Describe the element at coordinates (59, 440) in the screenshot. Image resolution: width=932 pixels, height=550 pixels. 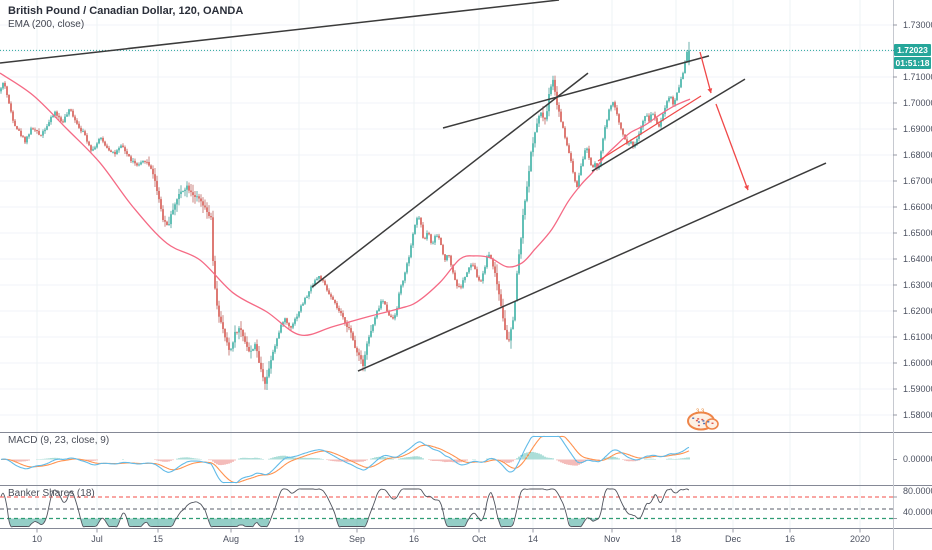
I see `macd-pane-label: MACD (9, 23, close, 9)` at that location.